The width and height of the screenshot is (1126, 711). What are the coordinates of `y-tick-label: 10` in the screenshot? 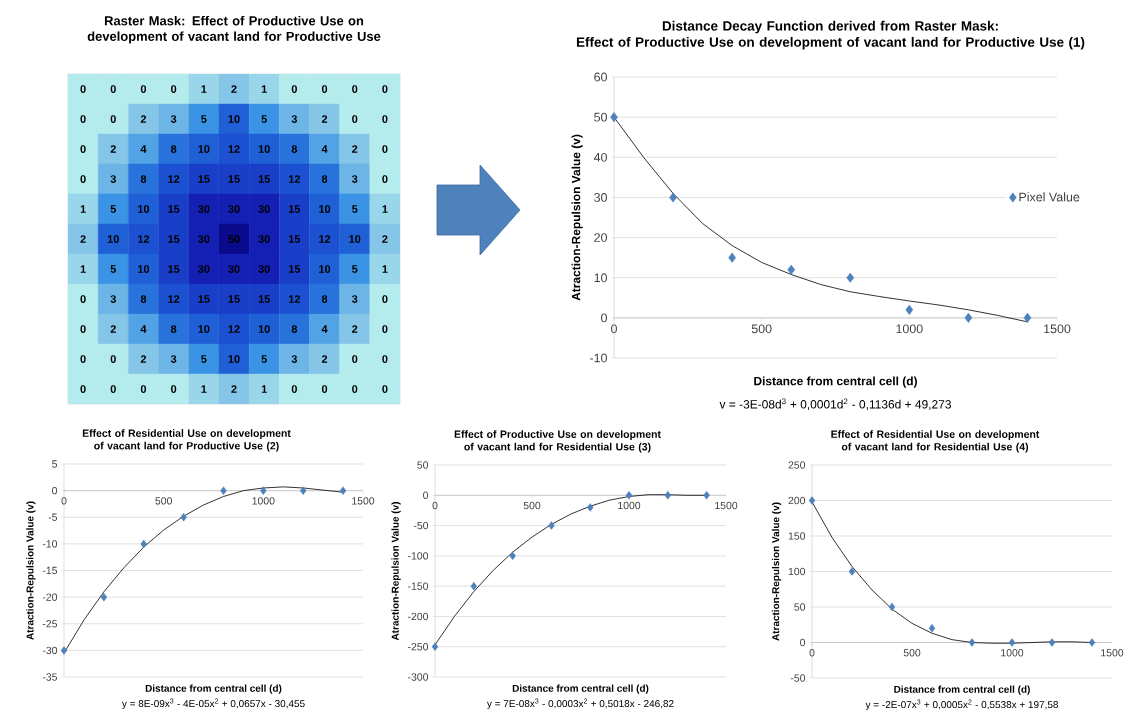 It's located at (600, 278).